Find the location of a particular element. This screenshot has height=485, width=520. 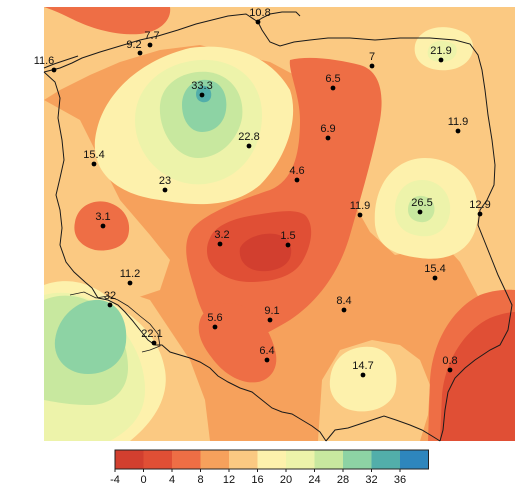

legend-tick-label: 32 is located at coordinates (371, 479).